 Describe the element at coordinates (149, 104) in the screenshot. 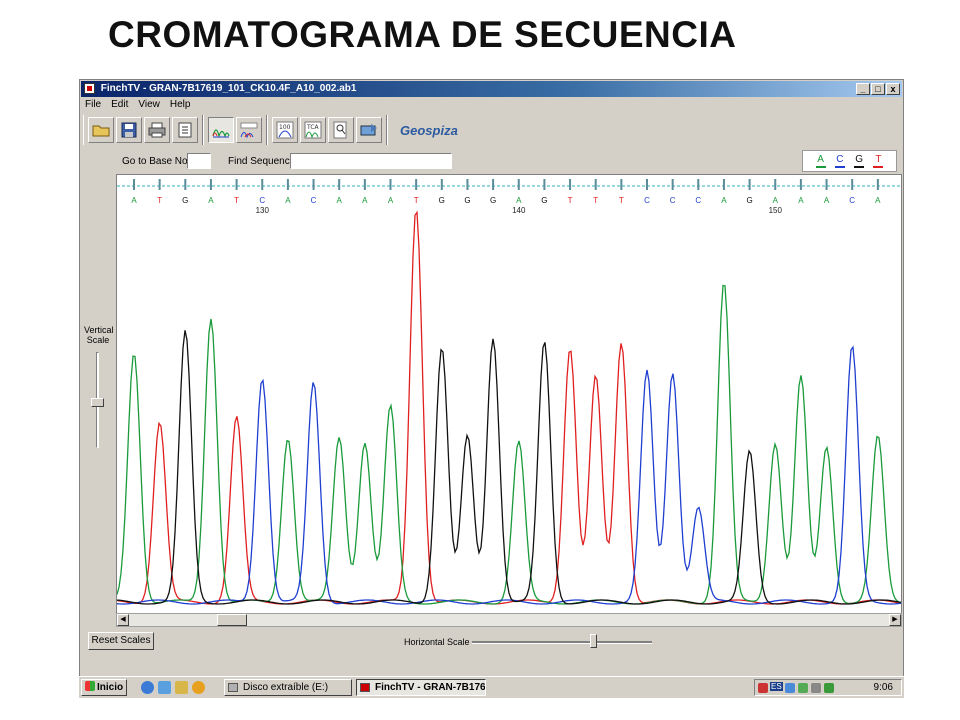

I see `menu-view: View` at that location.